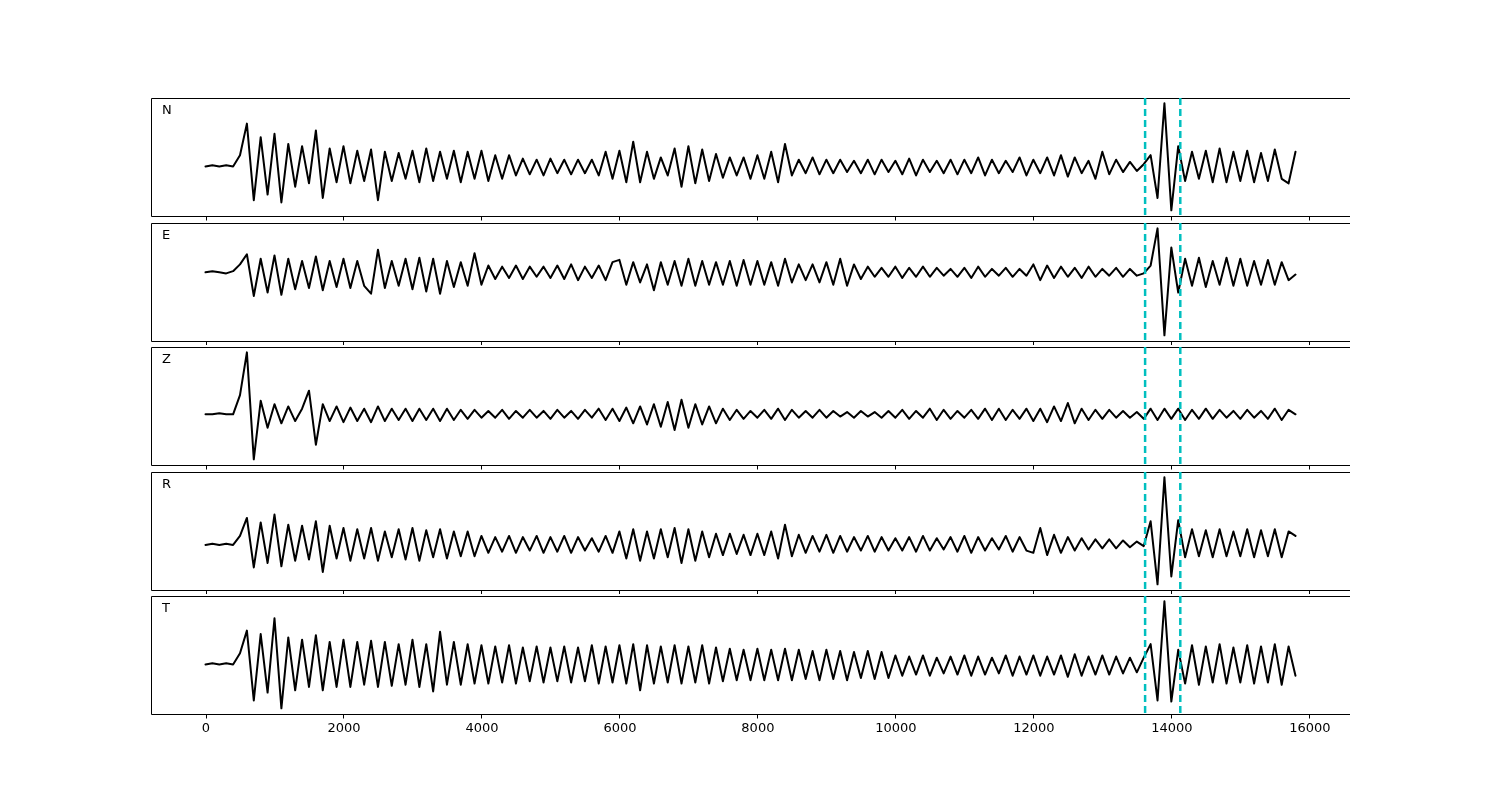 The height and width of the screenshot is (800, 1500). I want to click on chart-title: N, so click(167, 109).